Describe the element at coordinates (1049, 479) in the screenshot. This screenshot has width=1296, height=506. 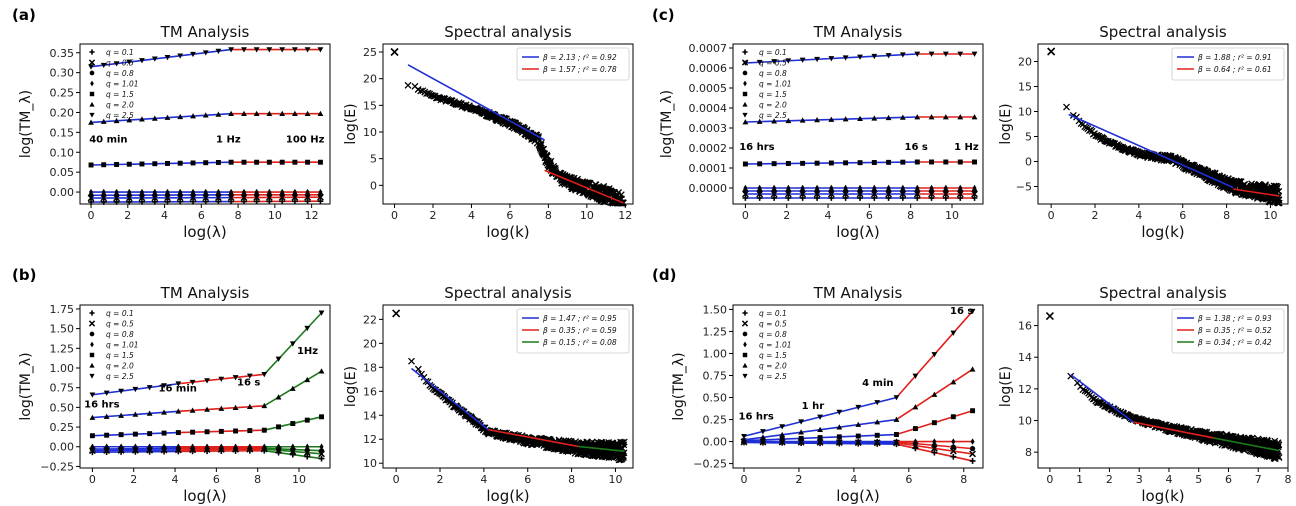
I see `x-tick-label: 0` at that location.